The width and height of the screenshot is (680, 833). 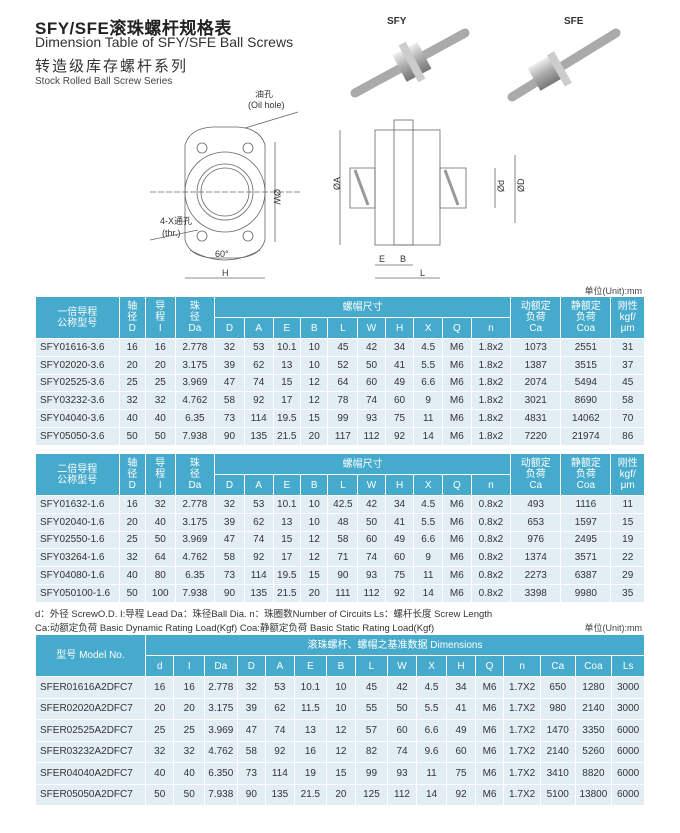 I want to click on value-cell: 92, so click(x=258, y=558).